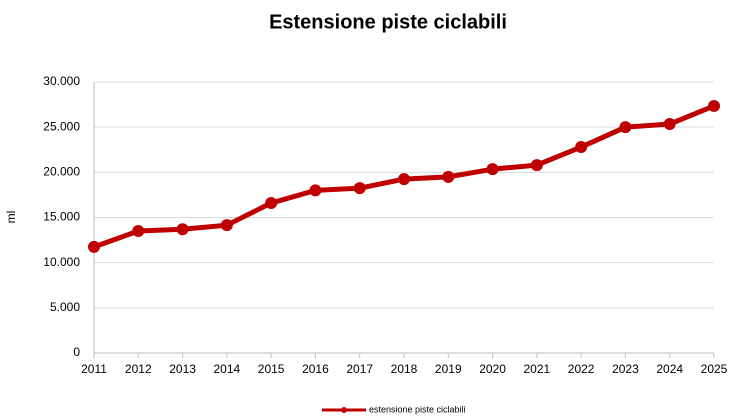  What do you see at coordinates (227, 369) in the screenshot?
I see `x-tick-label: 2014` at bounding box center [227, 369].